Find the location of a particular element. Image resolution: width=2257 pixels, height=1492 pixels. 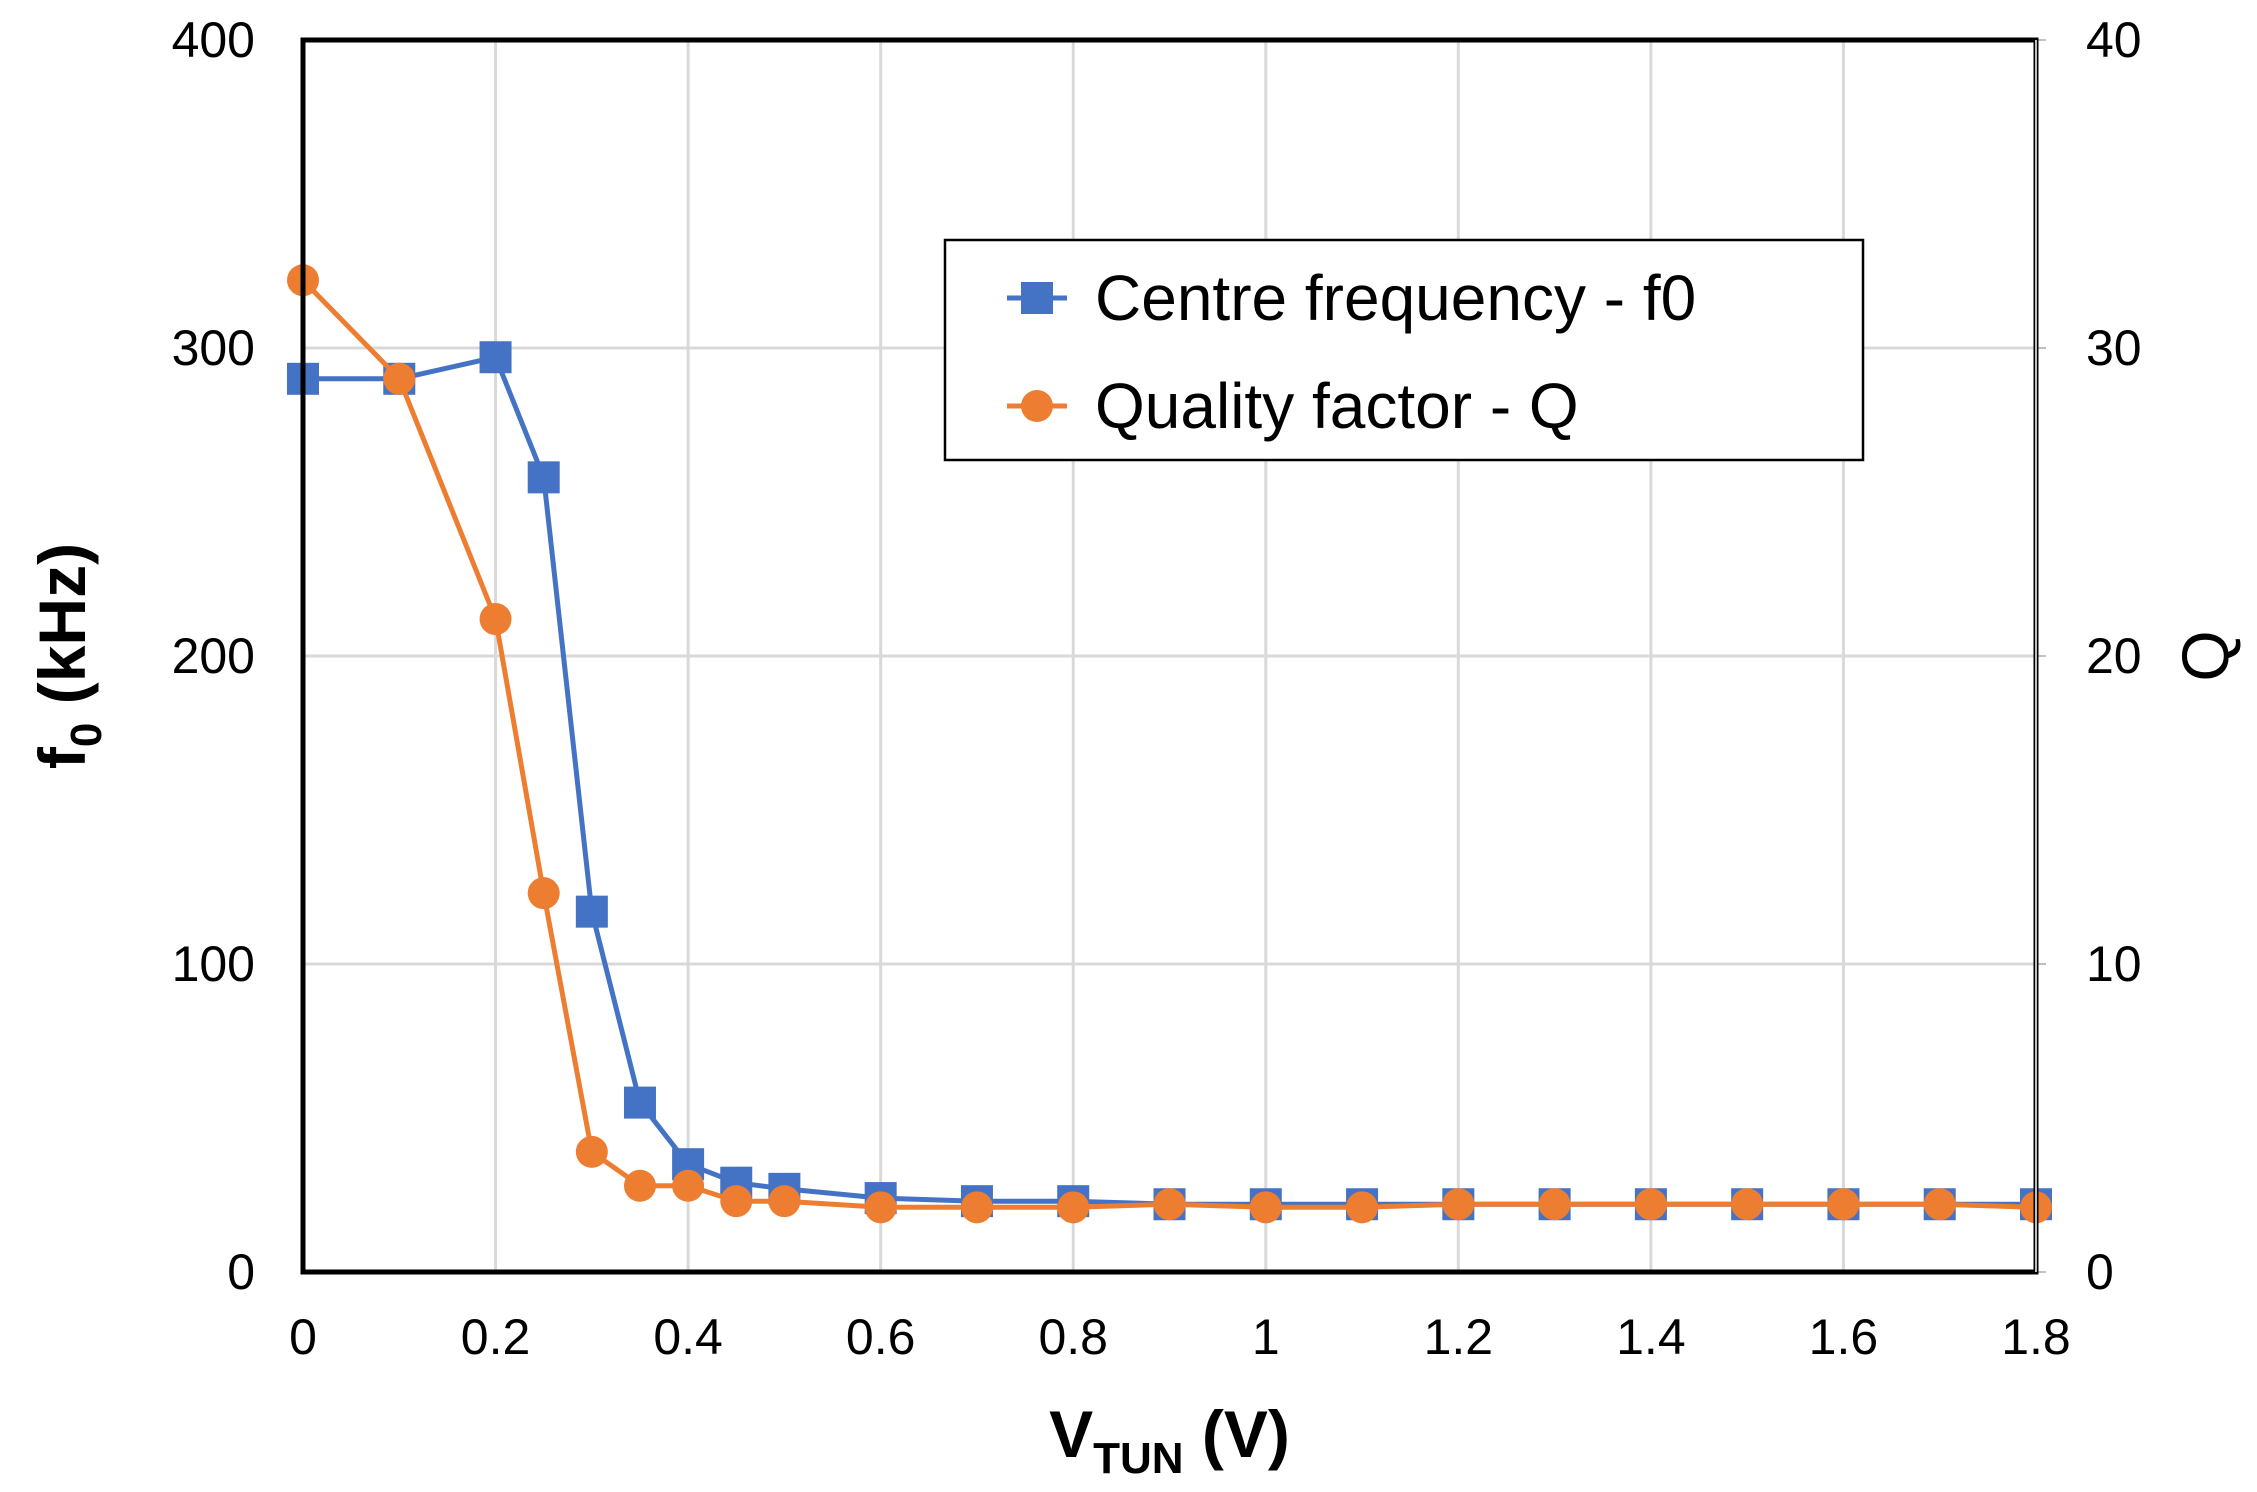

y-left-tick-label: 100 is located at coordinates (213, 964).